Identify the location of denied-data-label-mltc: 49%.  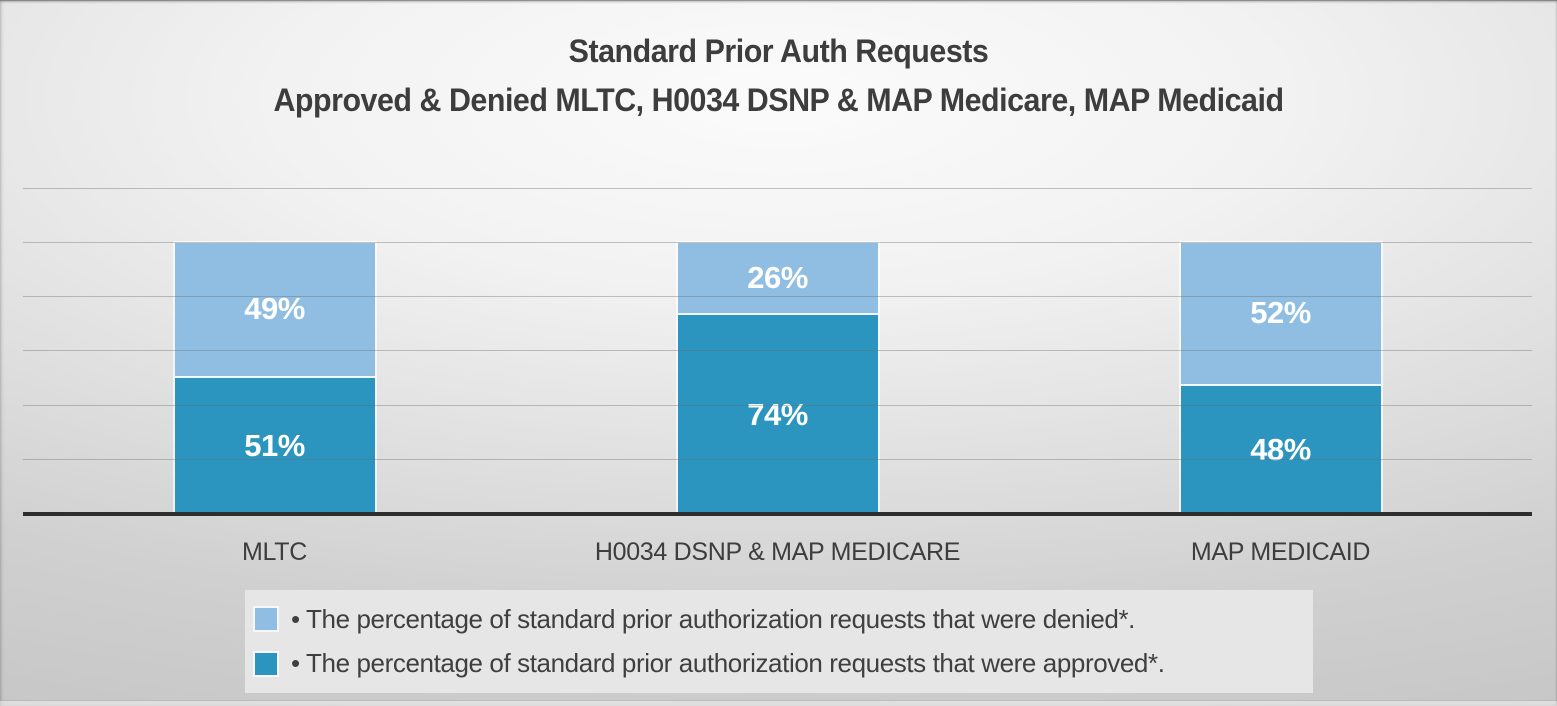
(274, 309).